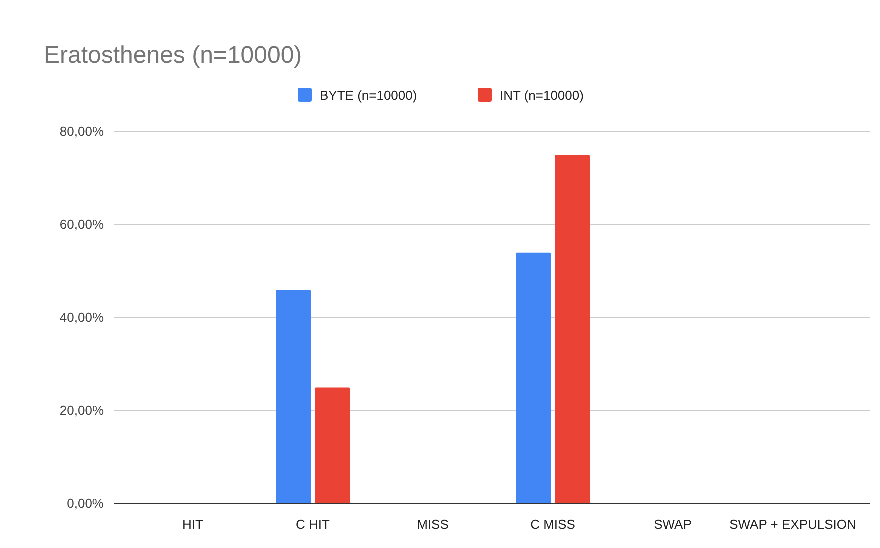  What do you see at coordinates (82, 410) in the screenshot?
I see `y-tick-label: 20,00%` at bounding box center [82, 410].